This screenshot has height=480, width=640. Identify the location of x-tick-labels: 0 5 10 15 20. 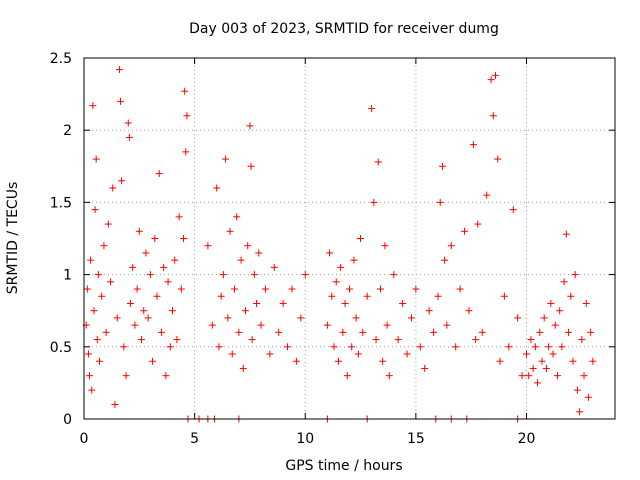
(308, 439).